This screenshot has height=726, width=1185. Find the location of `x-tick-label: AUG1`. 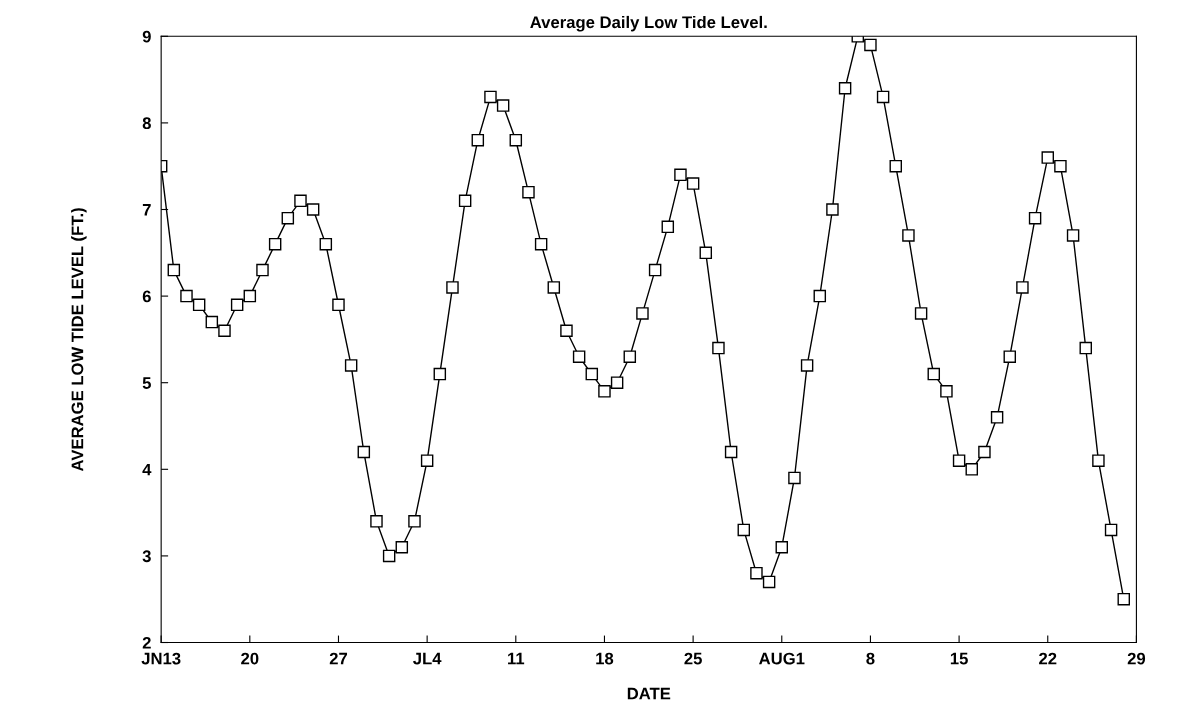

x-tick-label: AUG1 is located at coordinates (782, 658).